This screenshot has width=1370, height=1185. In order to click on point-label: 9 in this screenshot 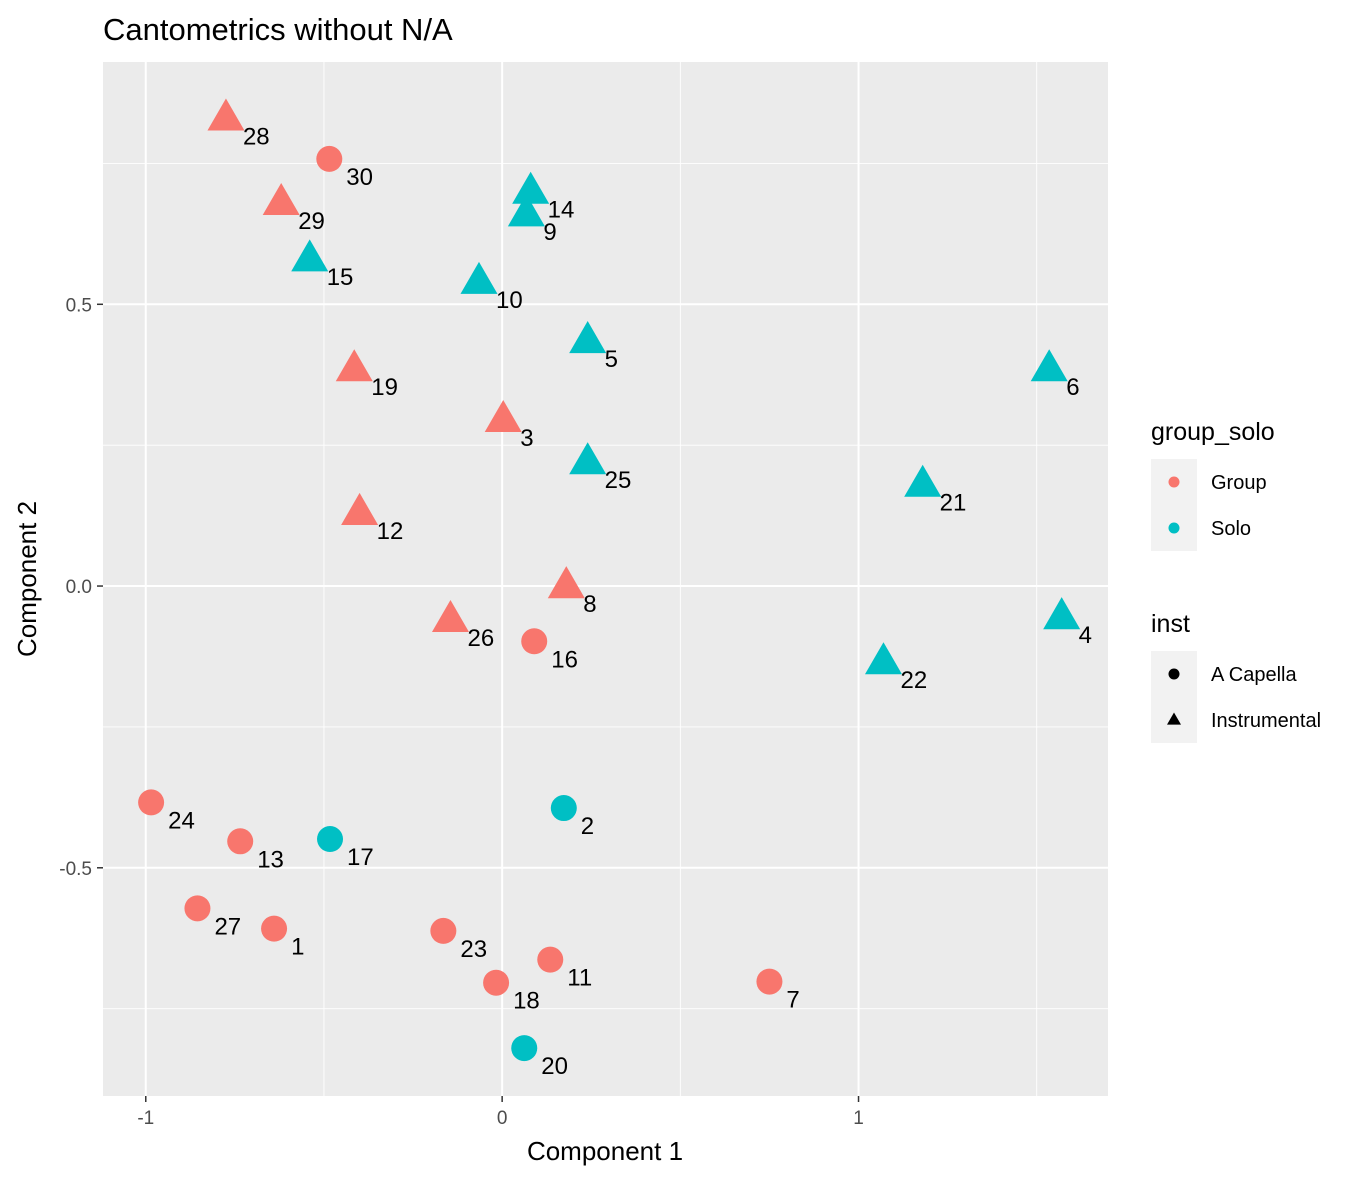, I will do `click(549, 232)`.